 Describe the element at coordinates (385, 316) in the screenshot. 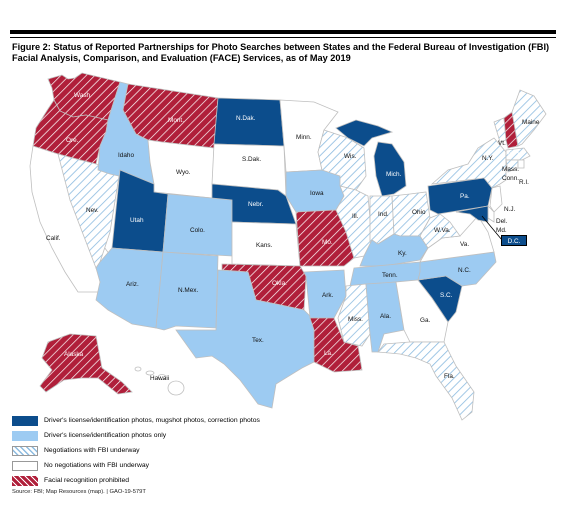

I see `label-ala: Ala.` at that location.